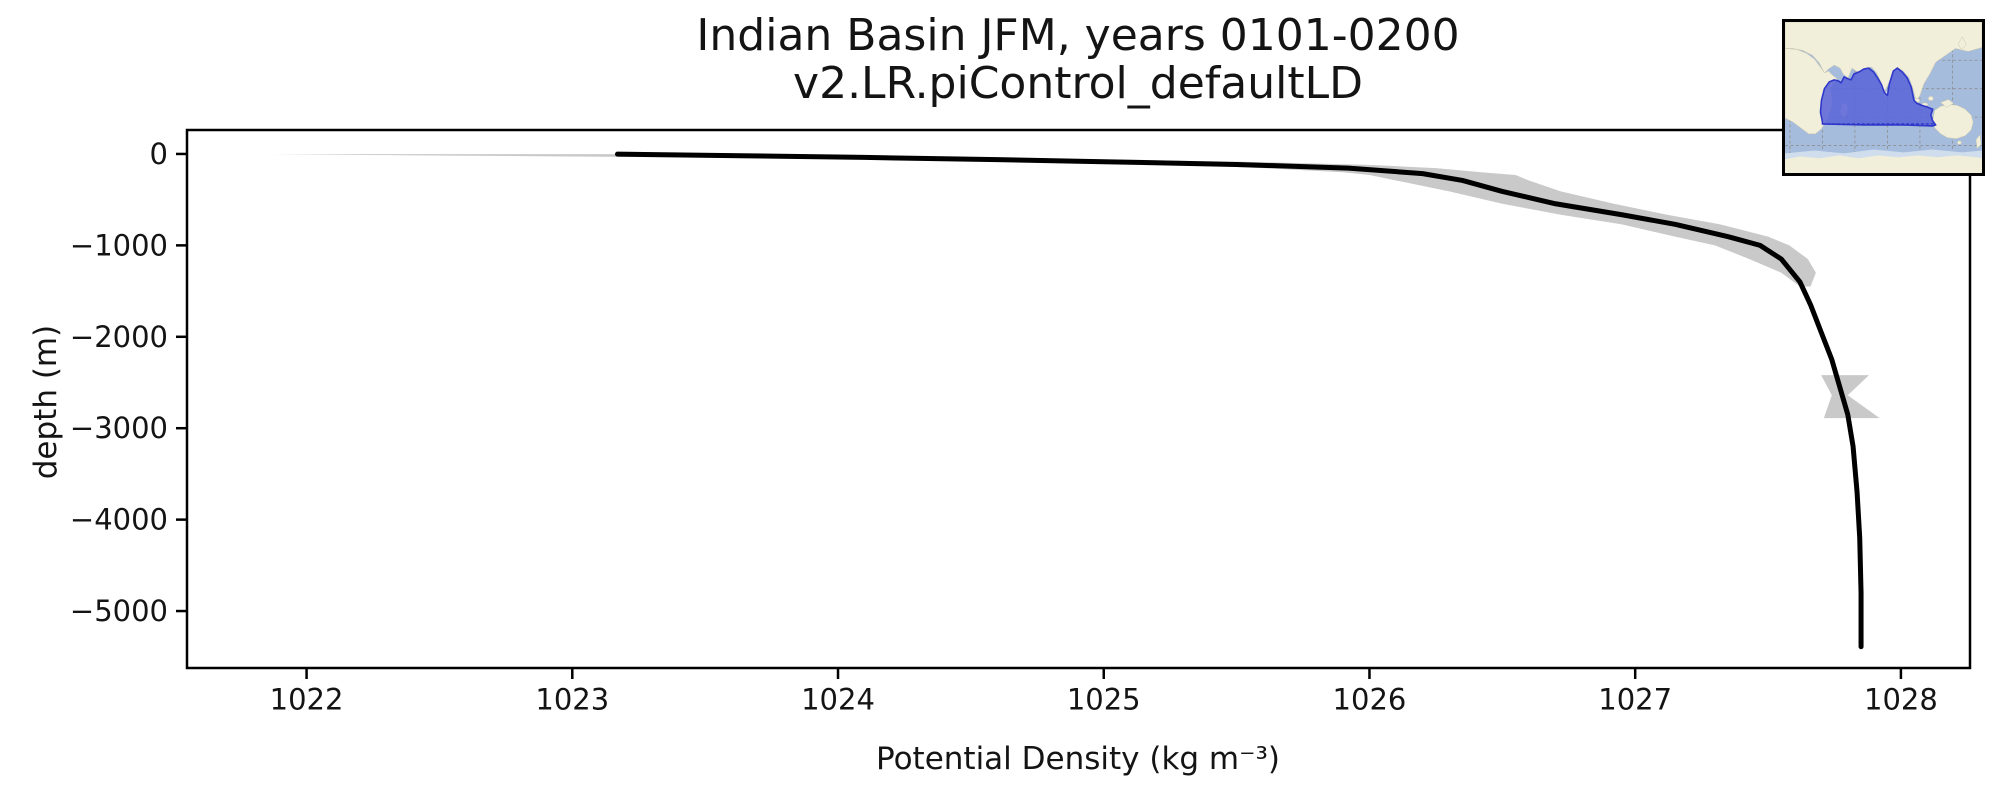  Describe the element at coordinates (119, 520) in the screenshot. I see `y-tick-label: −4000` at that location.